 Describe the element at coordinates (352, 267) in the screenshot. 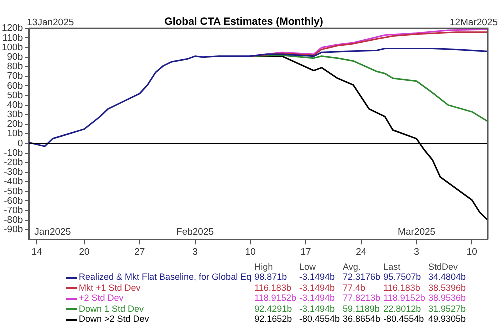

I see `text: Avg.` at that location.